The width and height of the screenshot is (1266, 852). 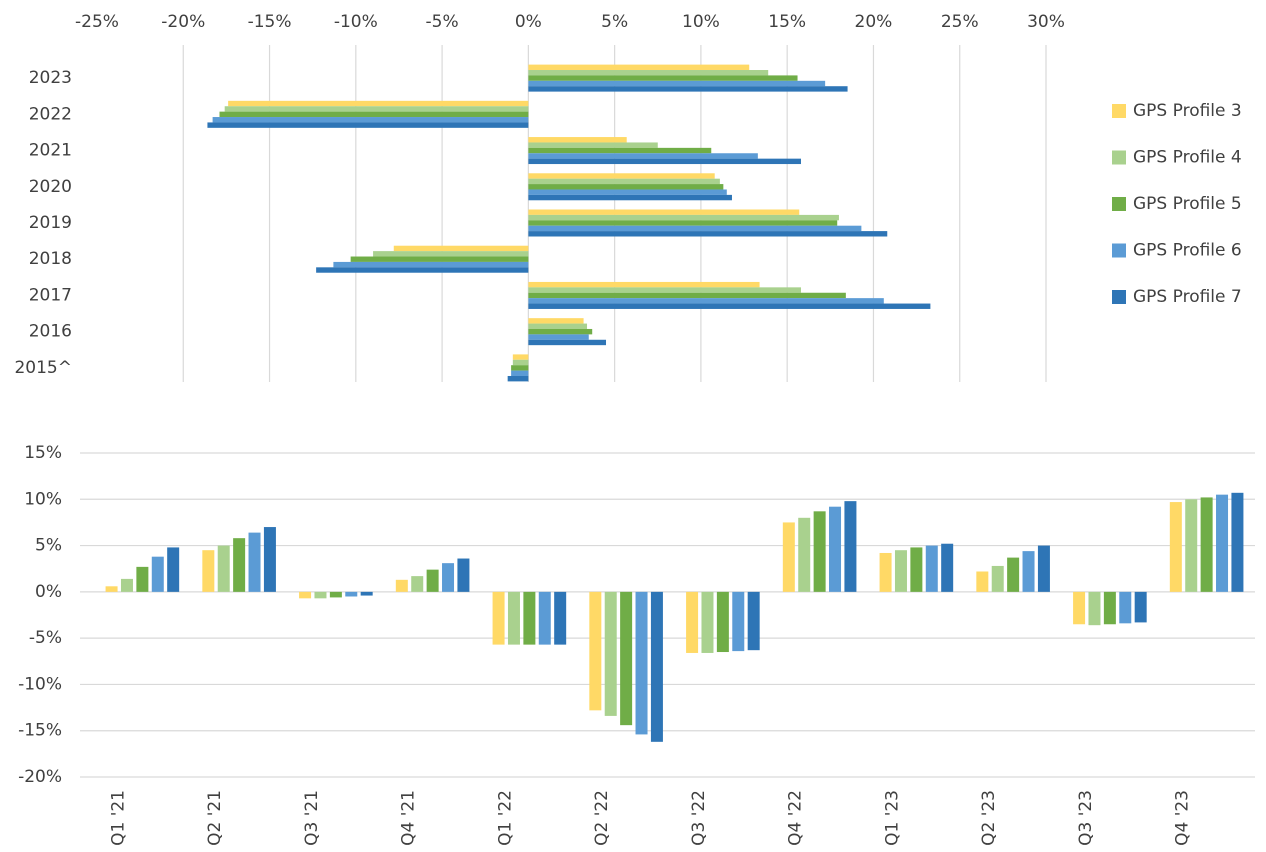 I want to click on y-tick-label: 10%, so click(x=43, y=499).